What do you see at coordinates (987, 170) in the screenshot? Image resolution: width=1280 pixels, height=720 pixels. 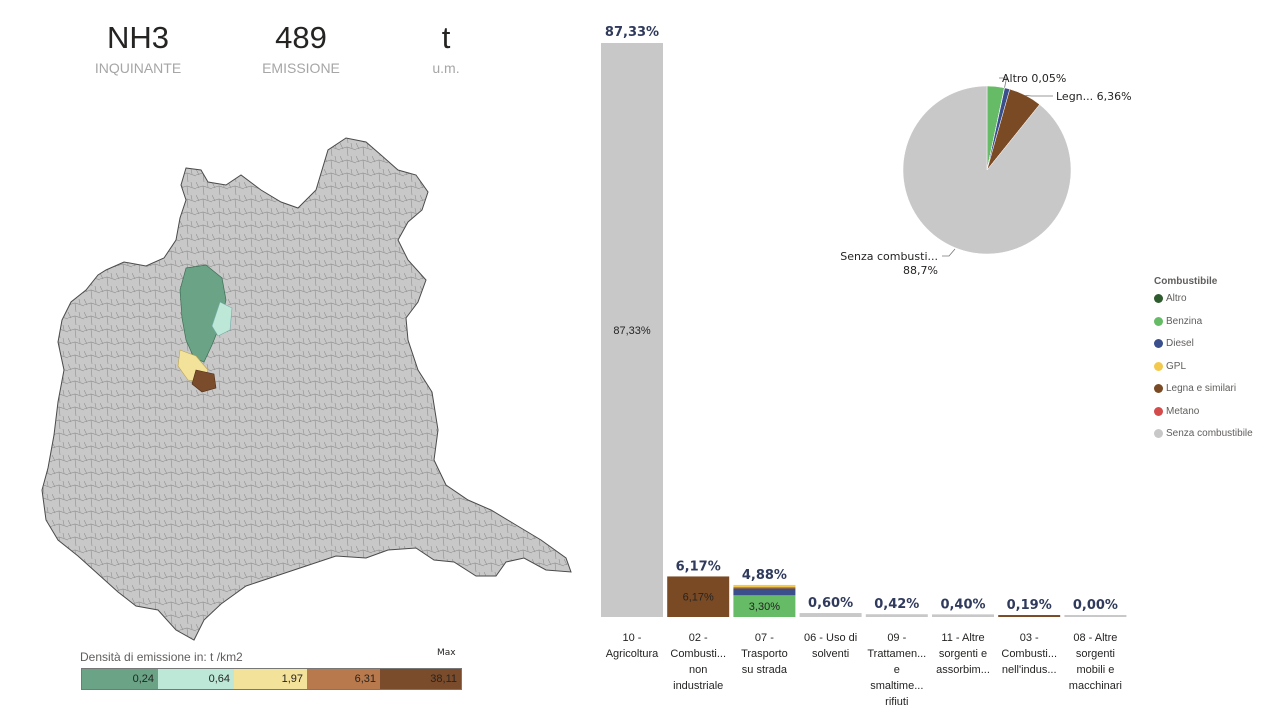 I see `pie-slice` at bounding box center [987, 170].